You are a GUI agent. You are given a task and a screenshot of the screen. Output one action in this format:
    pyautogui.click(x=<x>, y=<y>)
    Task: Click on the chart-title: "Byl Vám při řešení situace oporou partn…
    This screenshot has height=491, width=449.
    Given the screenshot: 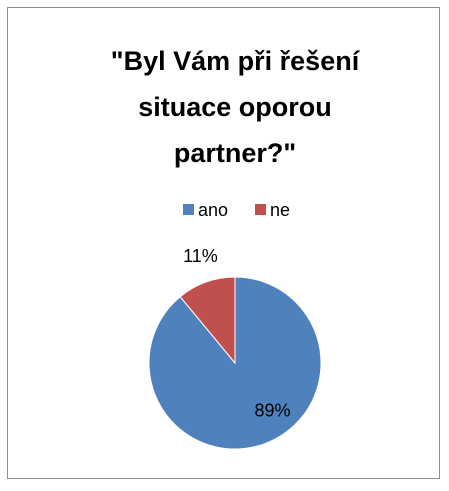 What is the action you would take?
    pyautogui.click(x=235, y=107)
    